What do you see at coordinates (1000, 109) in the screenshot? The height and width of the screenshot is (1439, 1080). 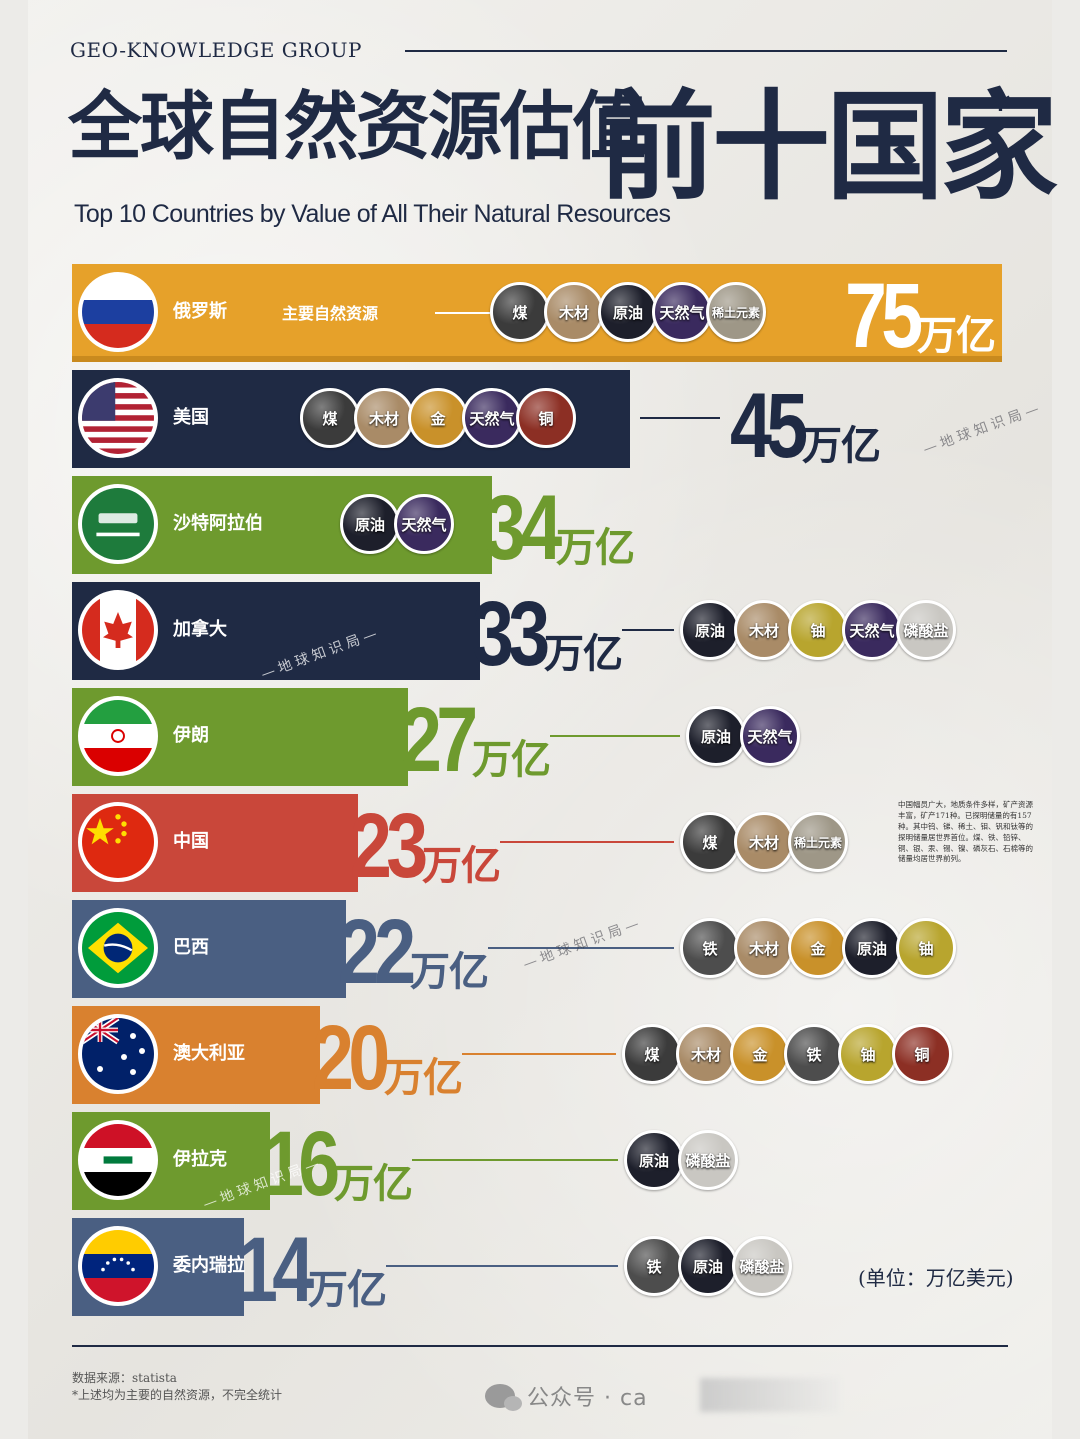 I see `title-asterisk: *` at bounding box center [1000, 109].